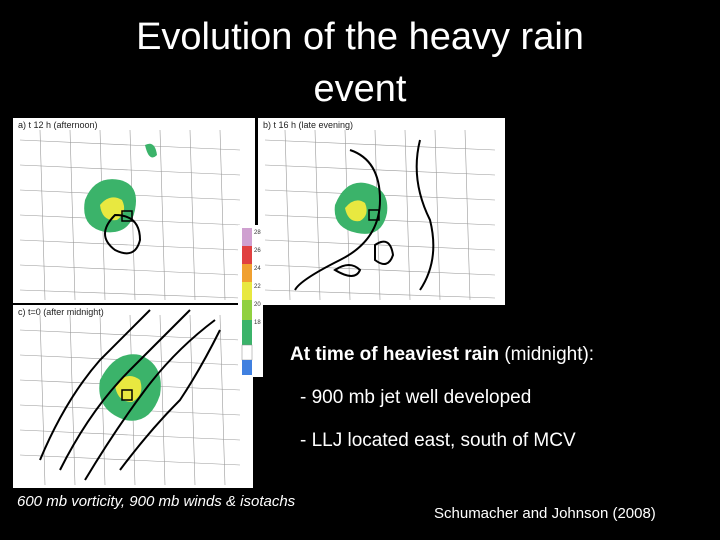 The width and height of the screenshot is (720, 540). Describe the element at coordinates (545, 513) in the screenshot. I see `credit: Schumacher and Johnson (2008)` at that location.